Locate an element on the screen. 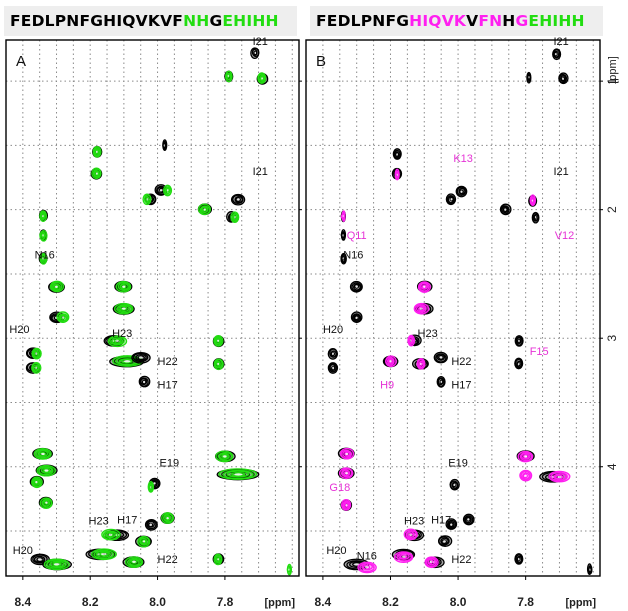 This screenshot has width=628, height=611. residue-label: H9 is located at coordinates (387, 385).